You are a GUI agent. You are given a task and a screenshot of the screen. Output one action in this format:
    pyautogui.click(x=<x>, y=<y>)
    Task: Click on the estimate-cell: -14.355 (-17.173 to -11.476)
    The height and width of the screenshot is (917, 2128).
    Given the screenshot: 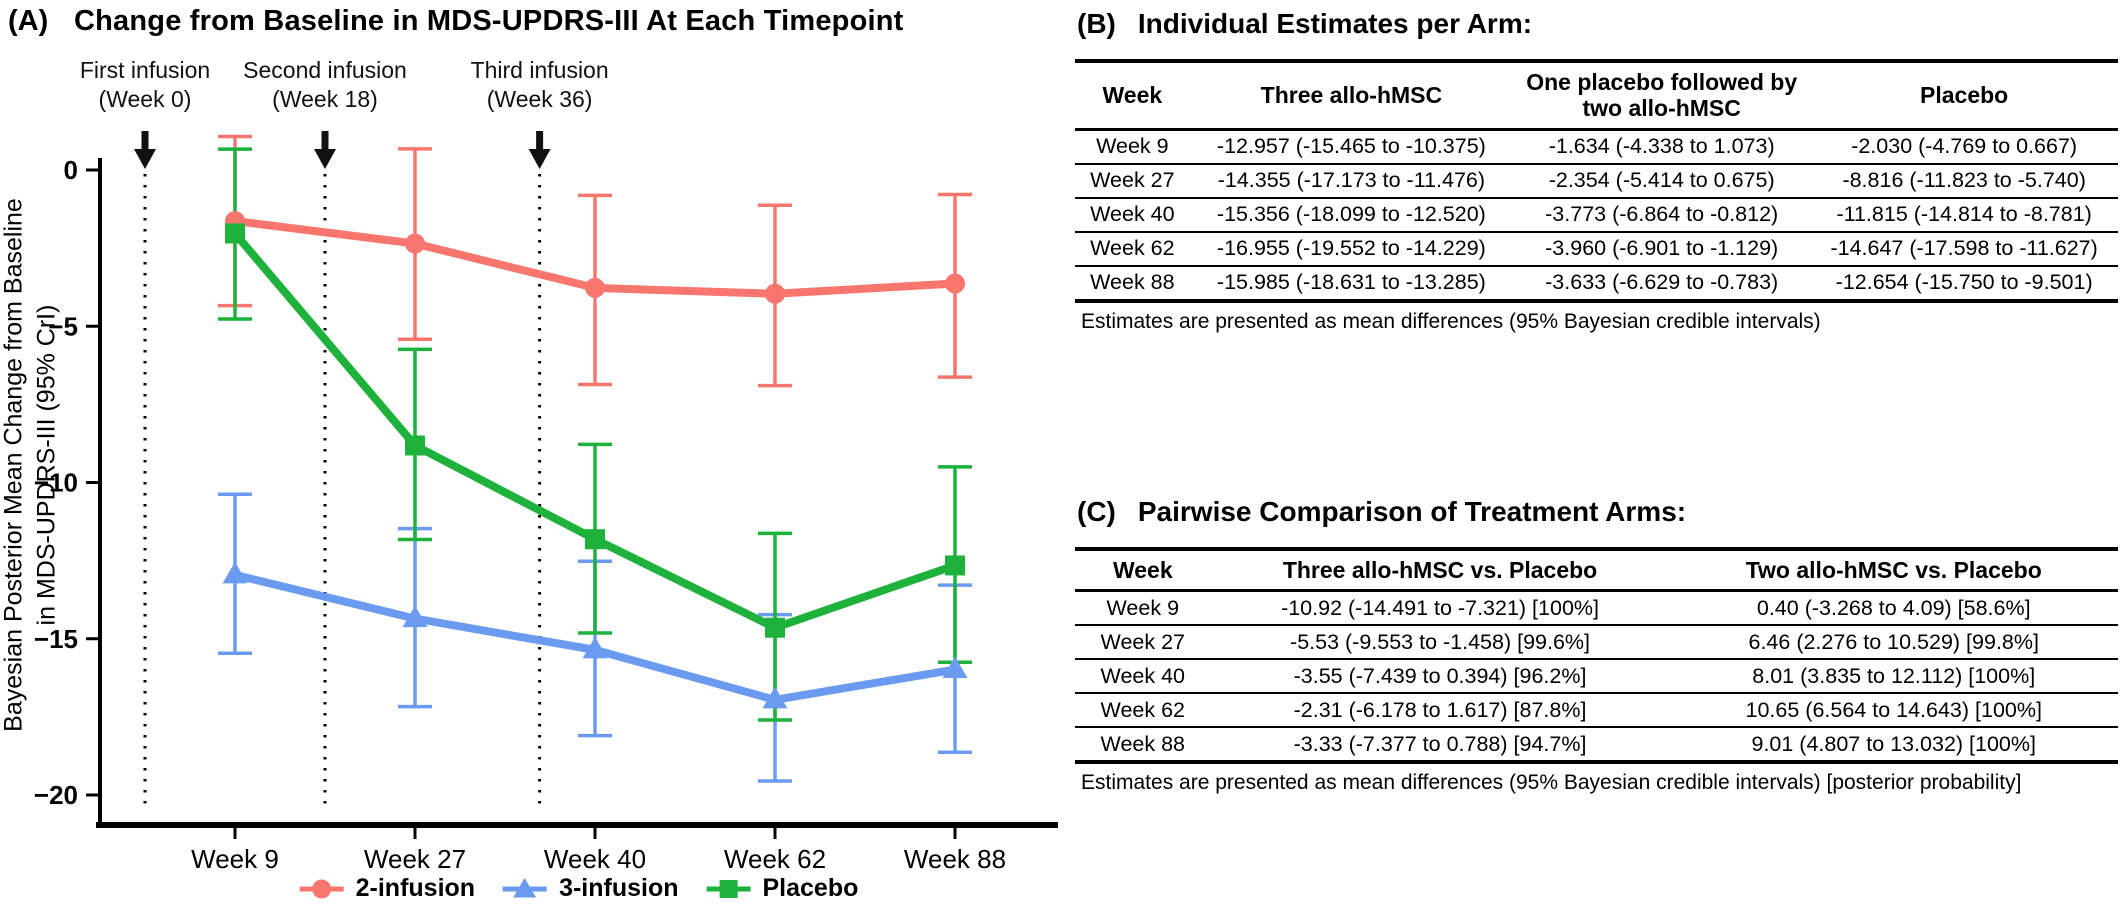 What is the action you would take?
    pyautogui.click(x=1351, y=180)
    